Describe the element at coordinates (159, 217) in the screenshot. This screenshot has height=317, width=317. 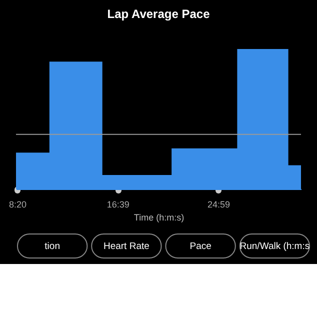
I see `x-axis-title: Time (h:m:s)` at that location.